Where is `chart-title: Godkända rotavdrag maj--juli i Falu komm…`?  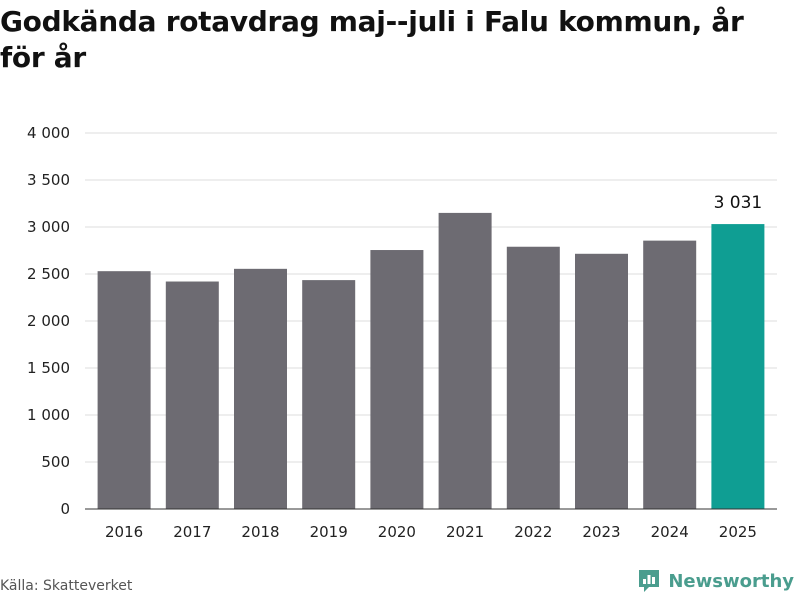
chart-title: Godkända rotavdrag maj--juli i Falu komm… is located at coordinates (372, 39).